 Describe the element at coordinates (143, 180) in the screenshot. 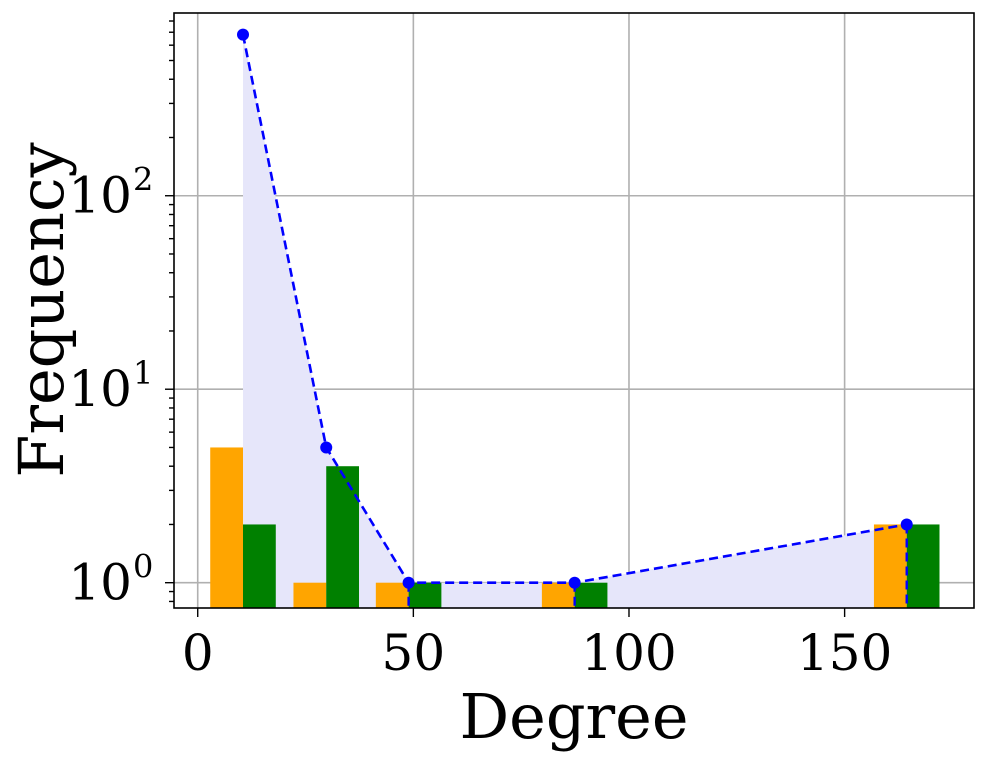

I see `y-tick-exponent: 2` at that location.